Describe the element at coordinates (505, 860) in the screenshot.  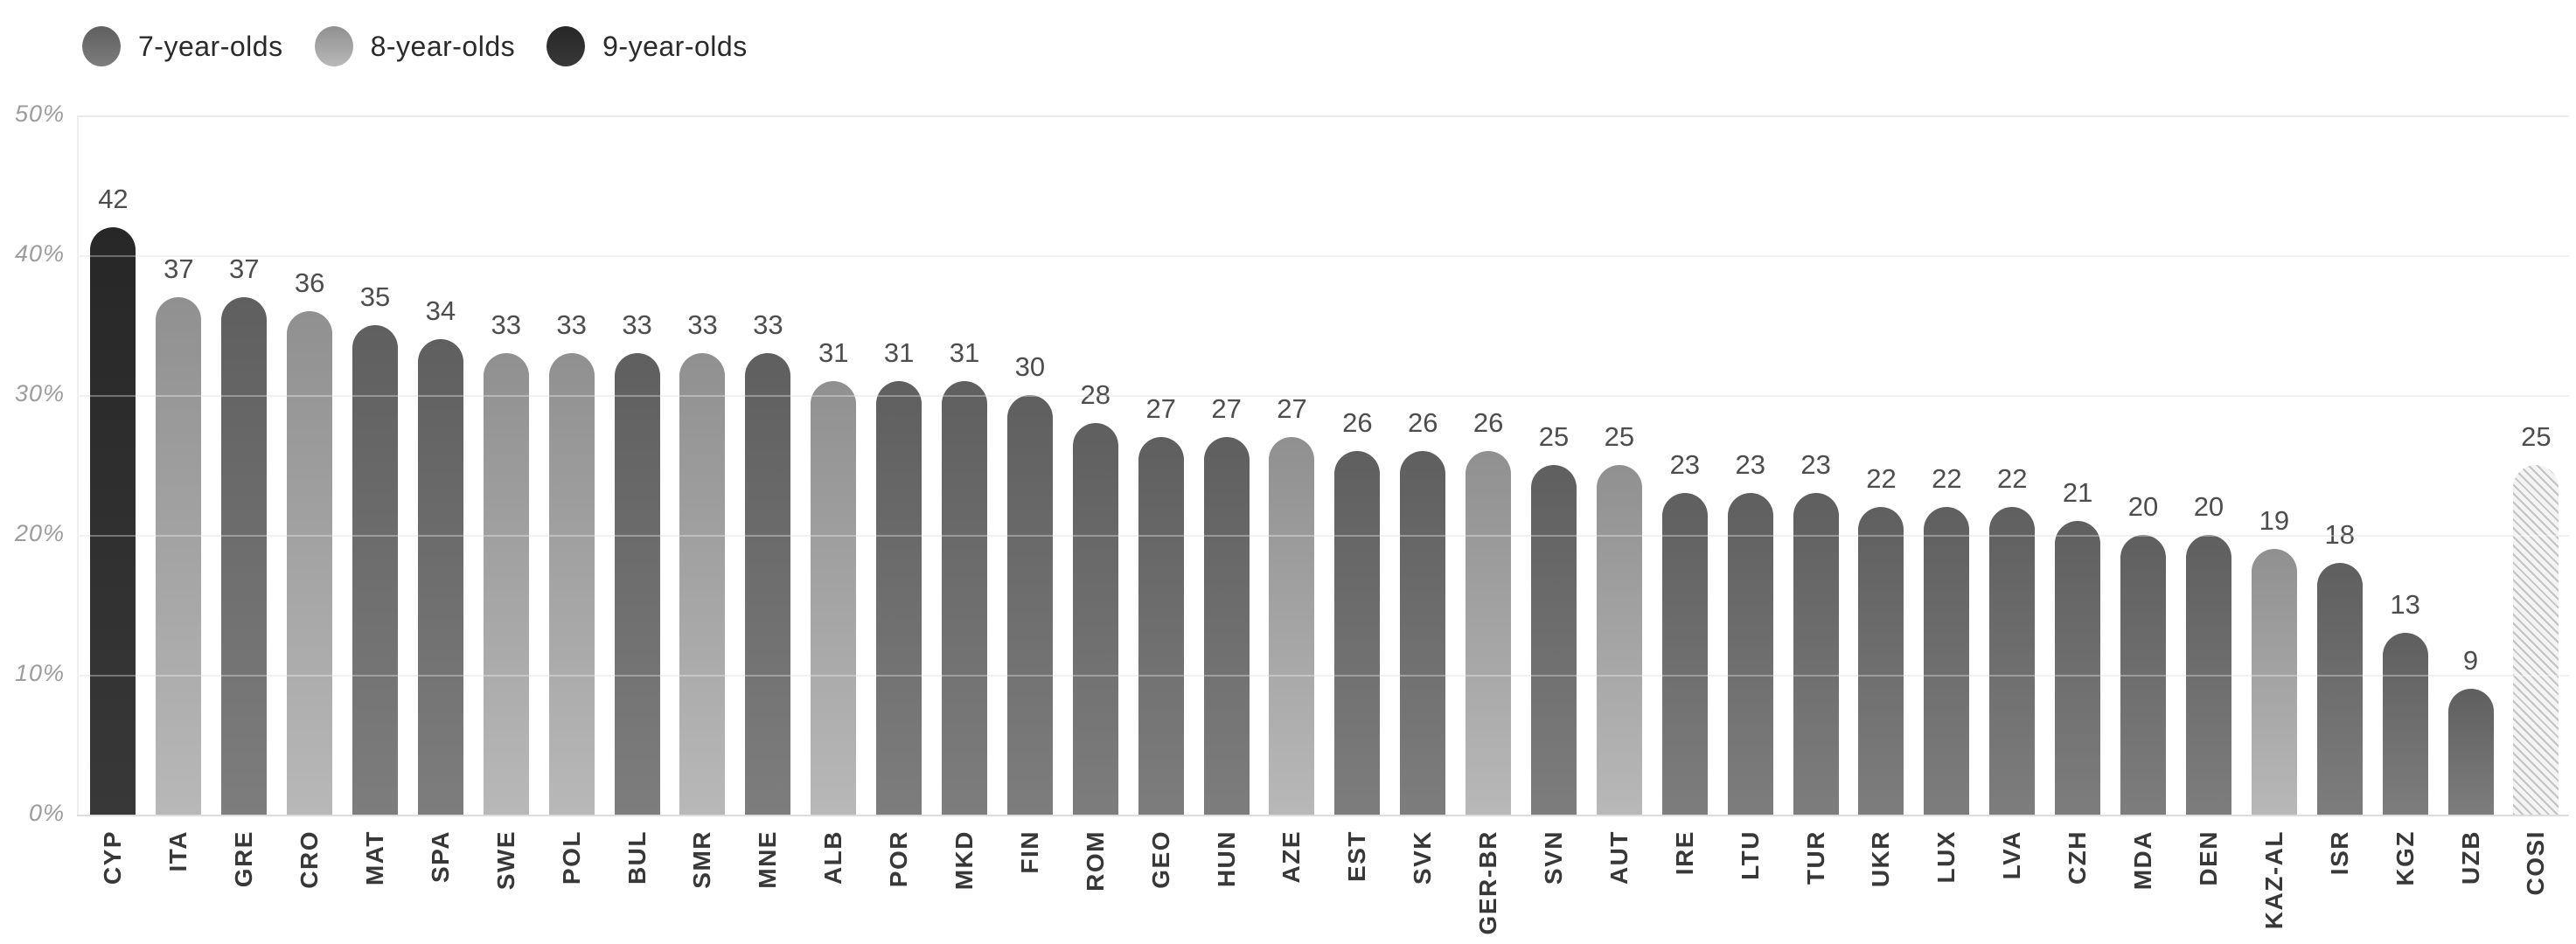
I see `x-axis-label-swe: SWE` at that location.